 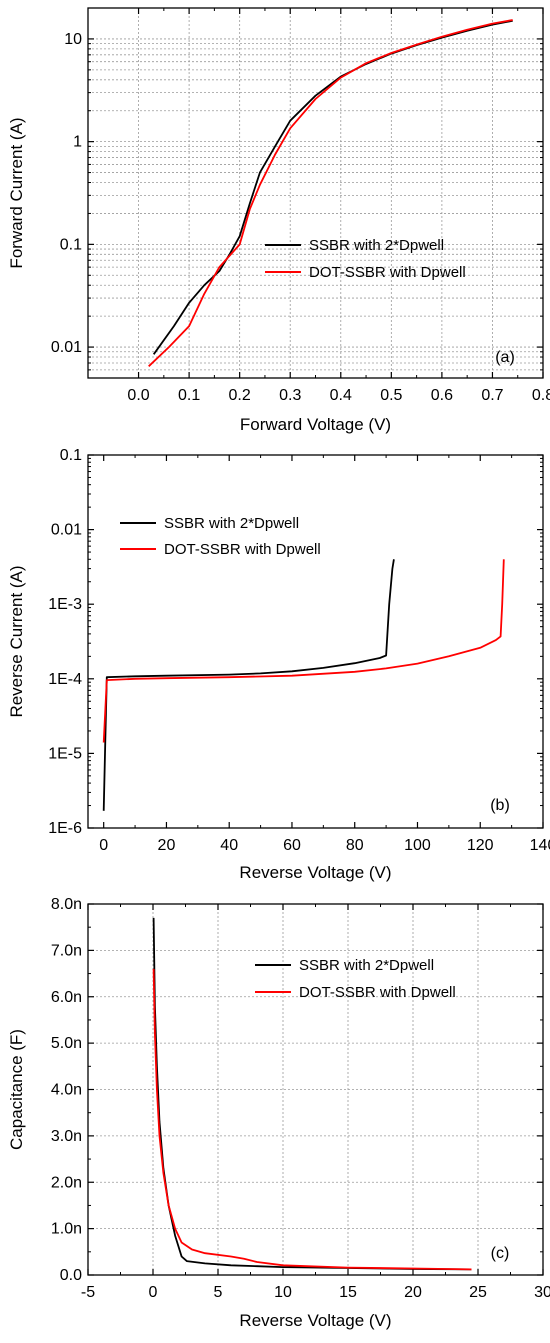 I want to click on panel-a-x-tick-label-7: 0.7, so click(x=492, y=395).